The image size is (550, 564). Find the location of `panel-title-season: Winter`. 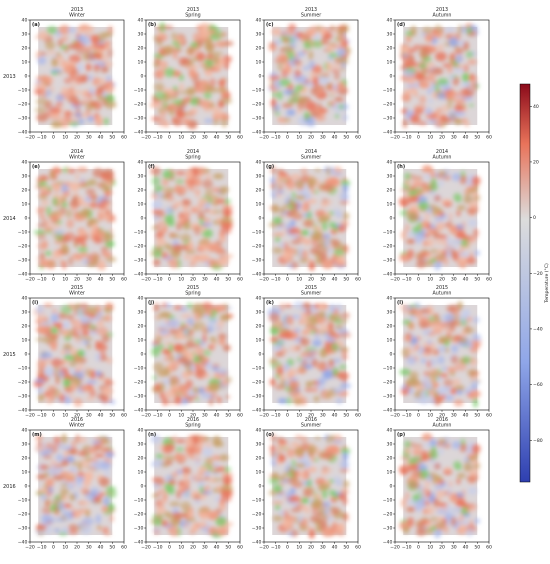

panel-title-season: Winter is located at coordinates (77, 294).